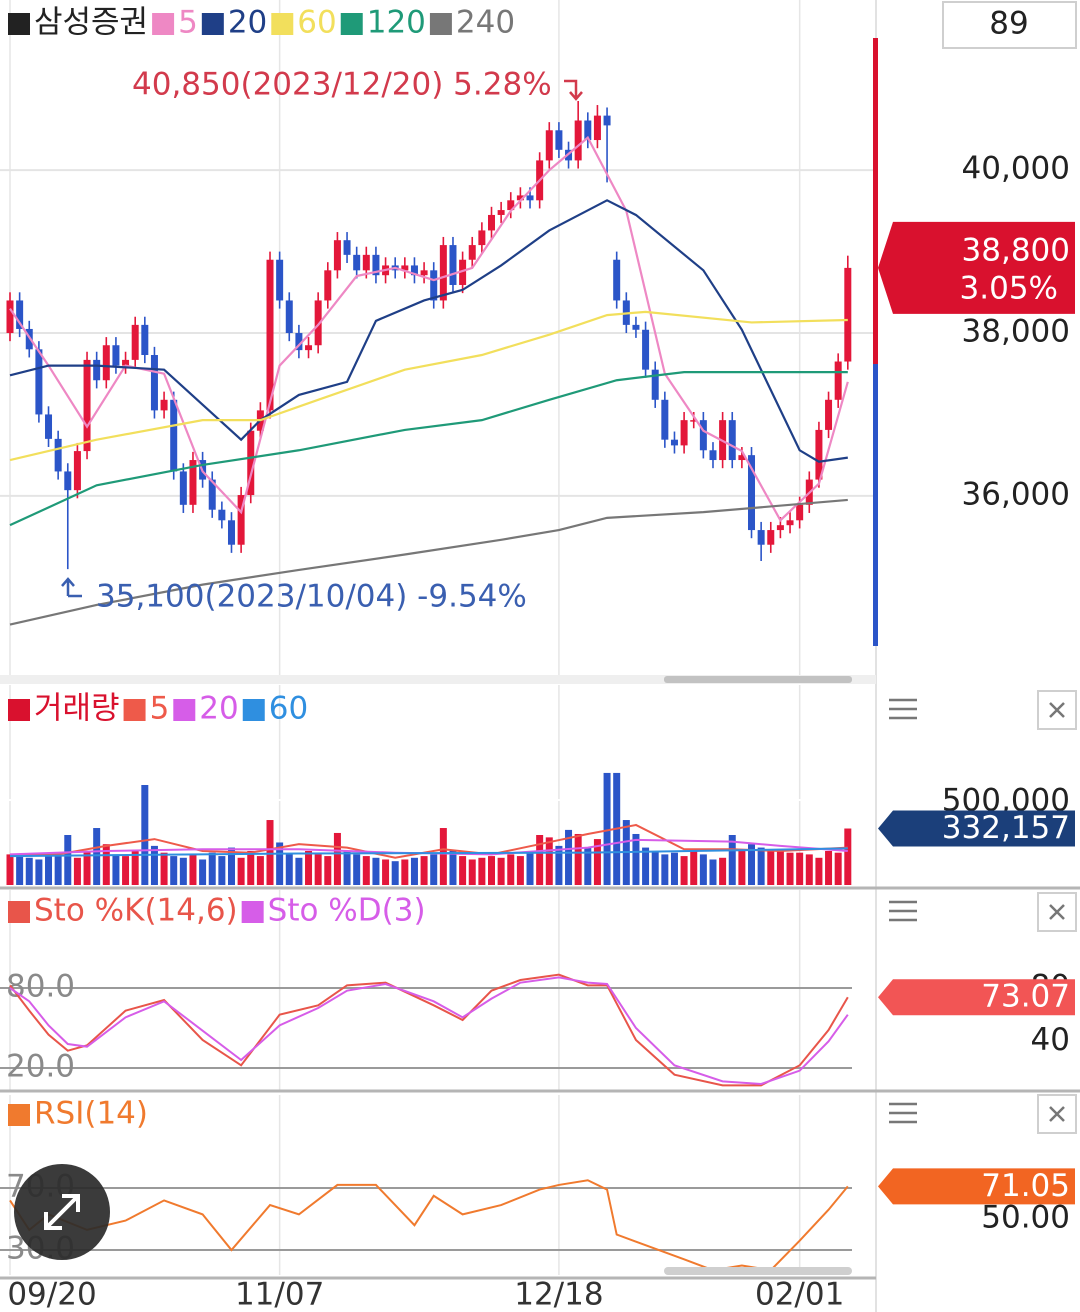 Image resolution: width=1080 pixels, height=1312 pixels. Describe the element at coordinates (903, 911) in the screenshot. I see `menu-icon` at that location.